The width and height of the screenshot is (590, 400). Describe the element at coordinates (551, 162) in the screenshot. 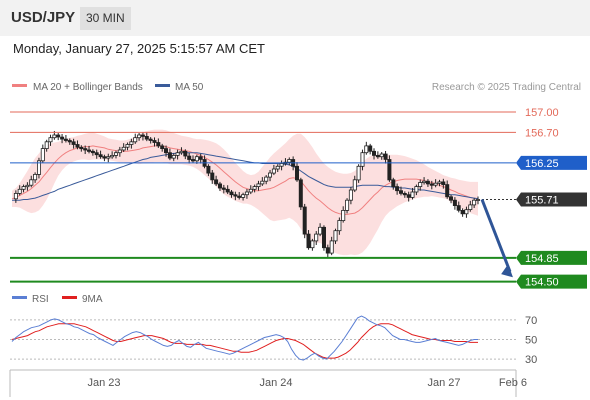

I see `level-tag-156.25` at that location.